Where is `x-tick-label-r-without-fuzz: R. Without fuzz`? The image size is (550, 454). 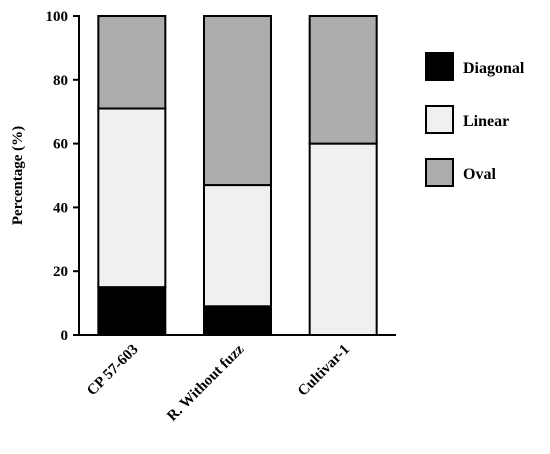 x-tick-label-r-without-fuzz: R. Without fuzz is located at coordinates (205, 382).